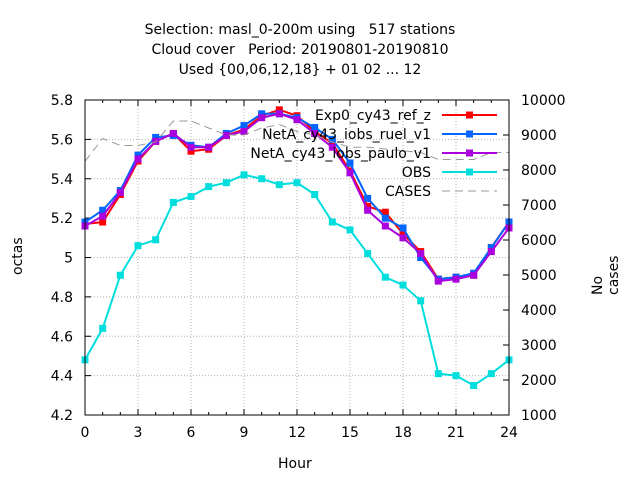  Describe the element at coordinates (606, 275) in the screenshot. I see `y2-axis-label: No cases` at that location.